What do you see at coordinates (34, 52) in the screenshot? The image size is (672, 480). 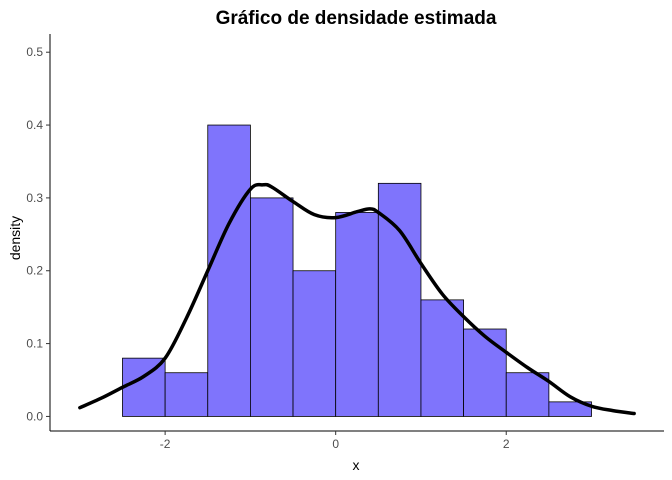 I see `y-tick-label: 0.5` at bounding box center [34, 52].